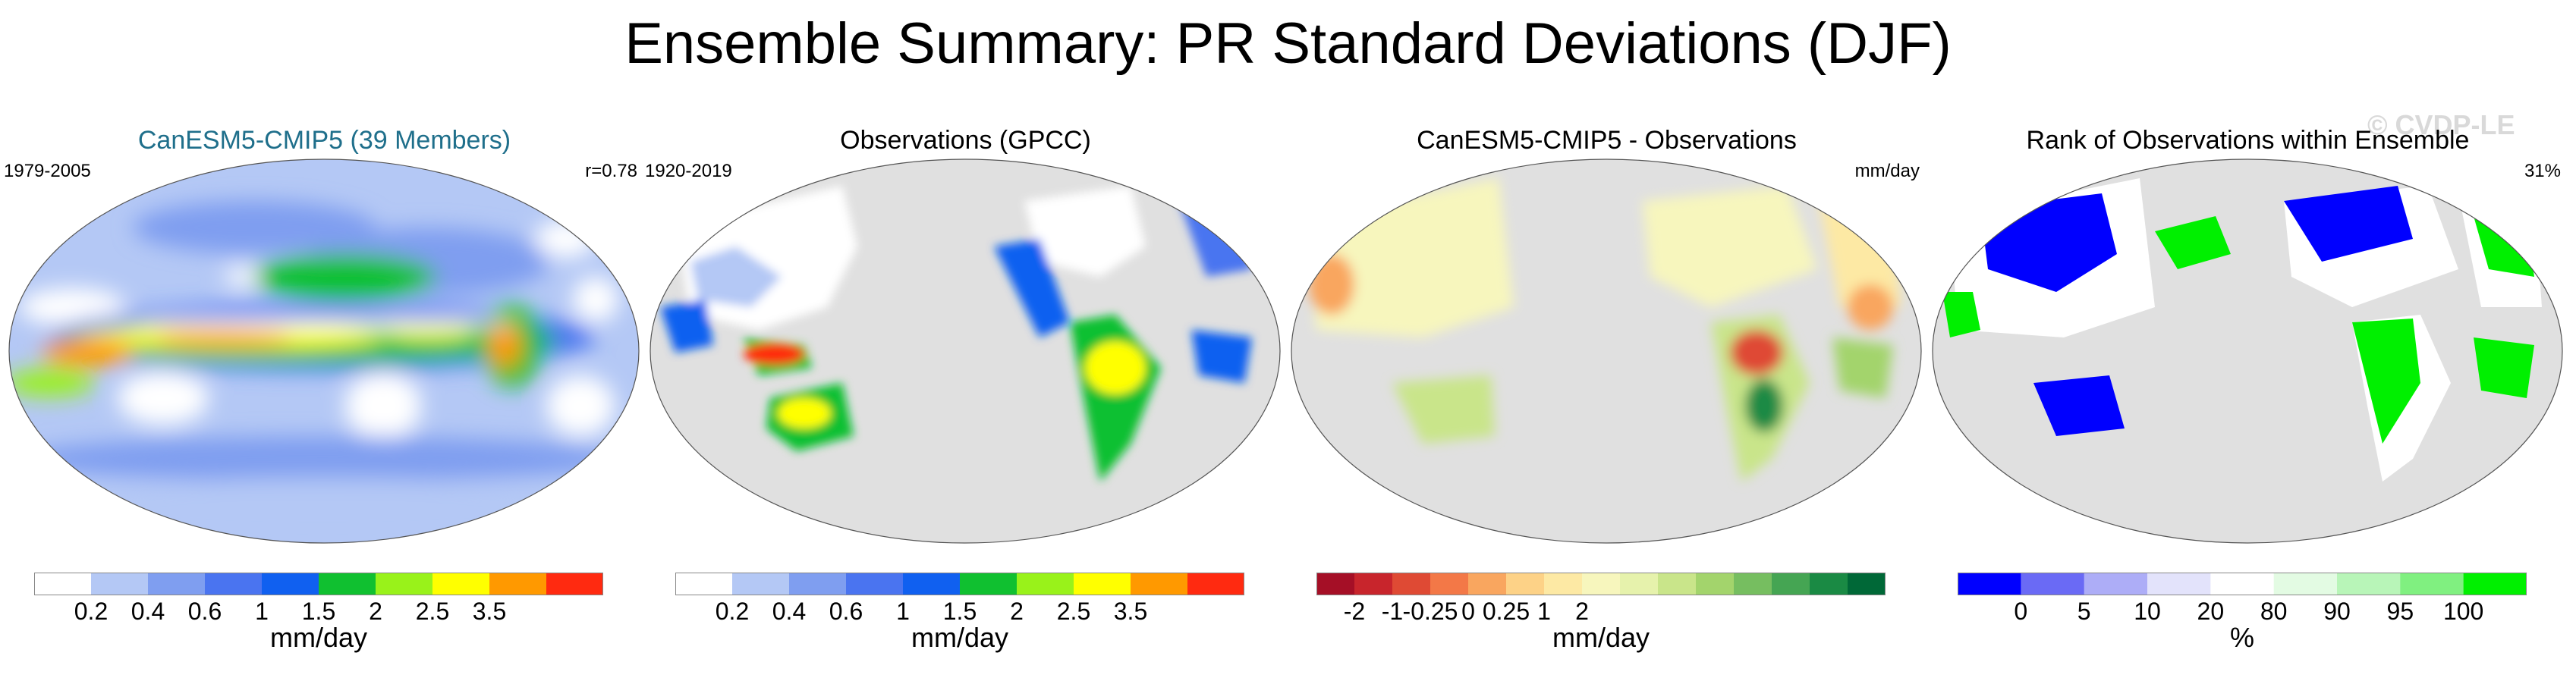 The image size is (2576, 681). I want to click on rank-percent-label: 31%, so click(2542, 171).